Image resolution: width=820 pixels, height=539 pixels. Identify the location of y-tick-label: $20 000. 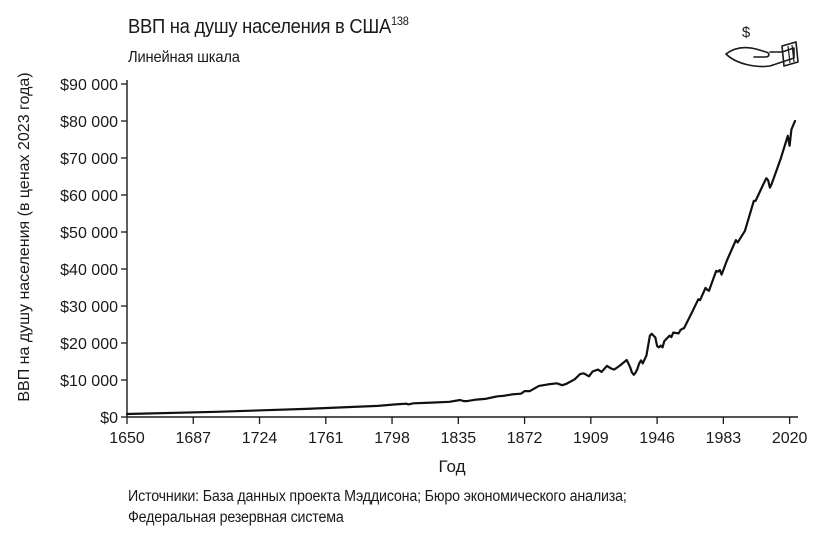
(89, 344).